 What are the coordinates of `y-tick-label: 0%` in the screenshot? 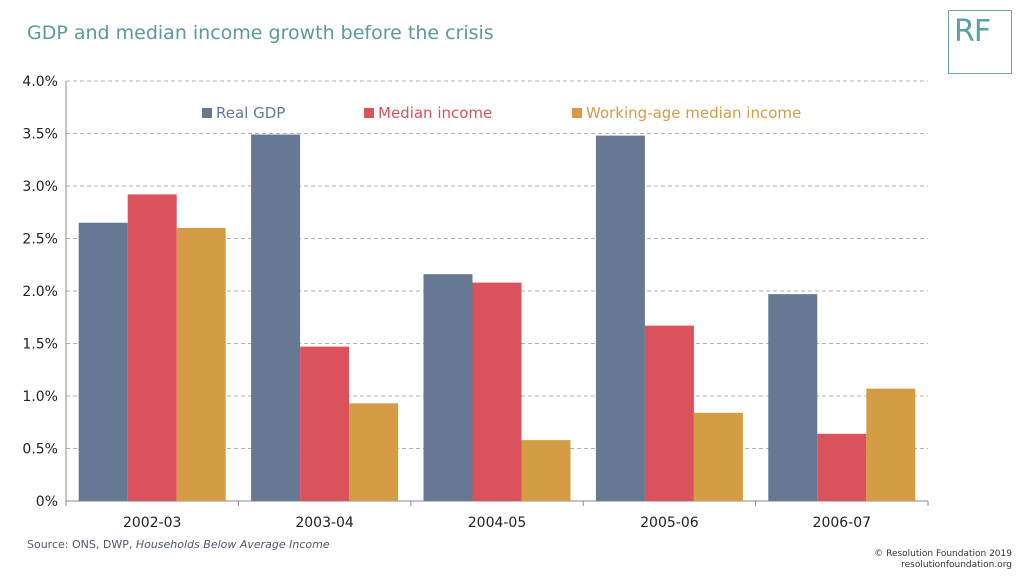 It's located at (47, 502).